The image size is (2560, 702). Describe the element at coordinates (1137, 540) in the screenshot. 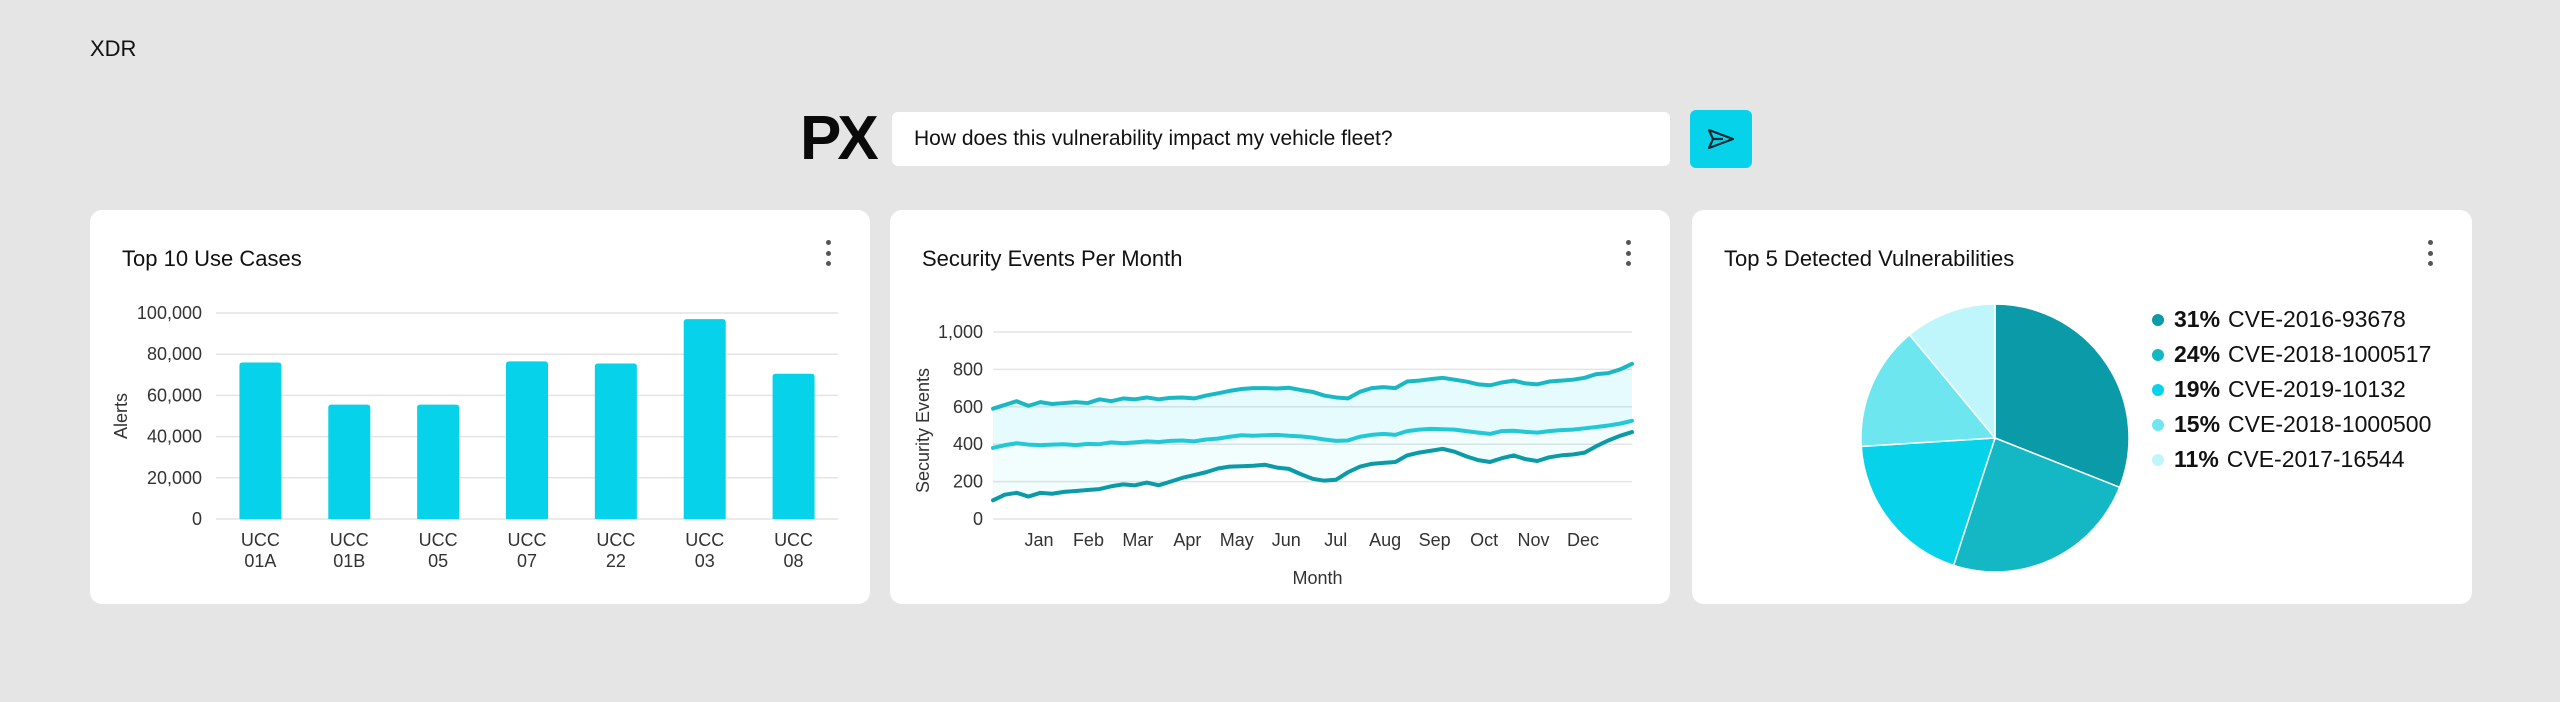

I see `x-tick-label: Mar` at that location.